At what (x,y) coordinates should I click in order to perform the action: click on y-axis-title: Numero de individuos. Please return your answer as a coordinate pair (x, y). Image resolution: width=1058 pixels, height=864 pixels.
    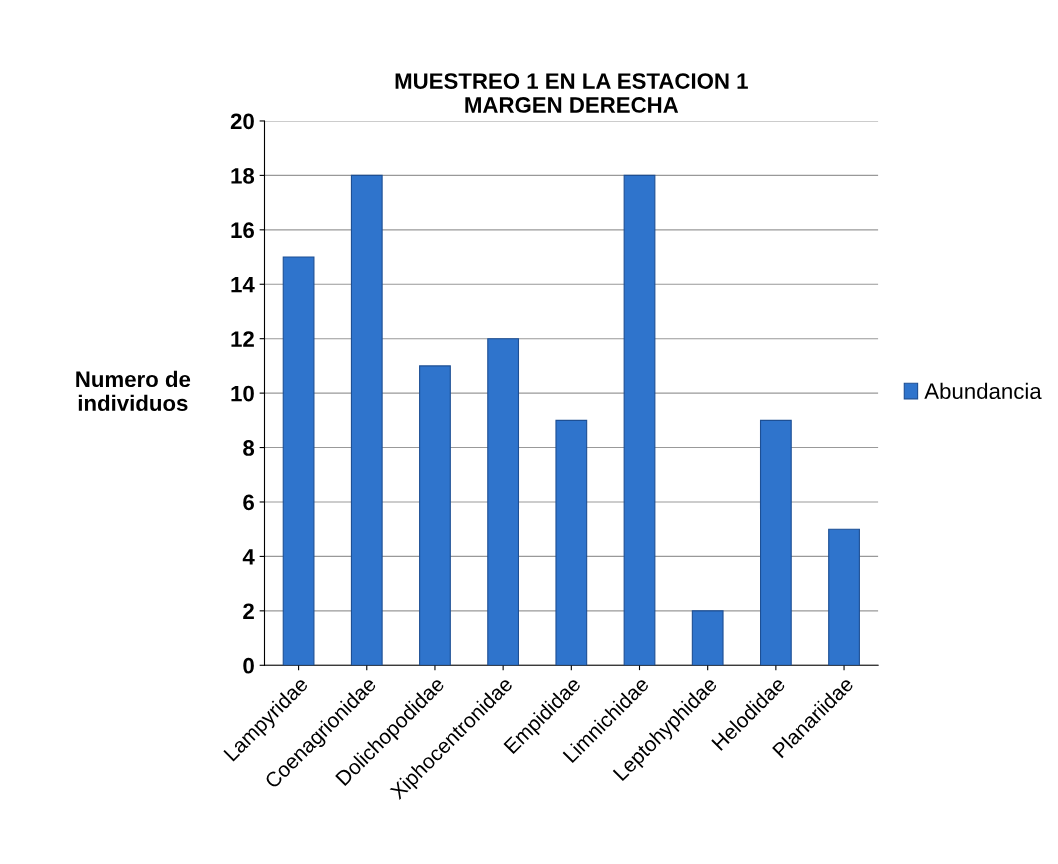
    Looking at the image, I should click on (133, 391).